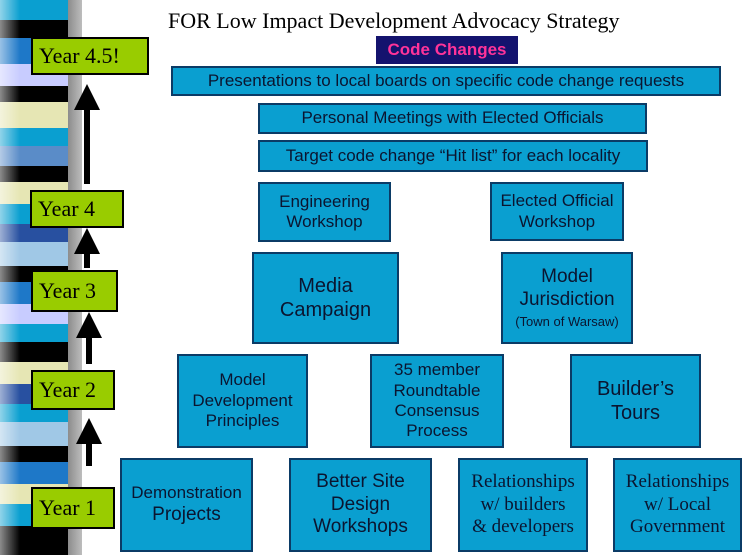 This screenshot has height=555, width=742. Describe the element at coordinates (360, 527) in the screenshot. I see `bsd-line-3: Workshops` at that location.